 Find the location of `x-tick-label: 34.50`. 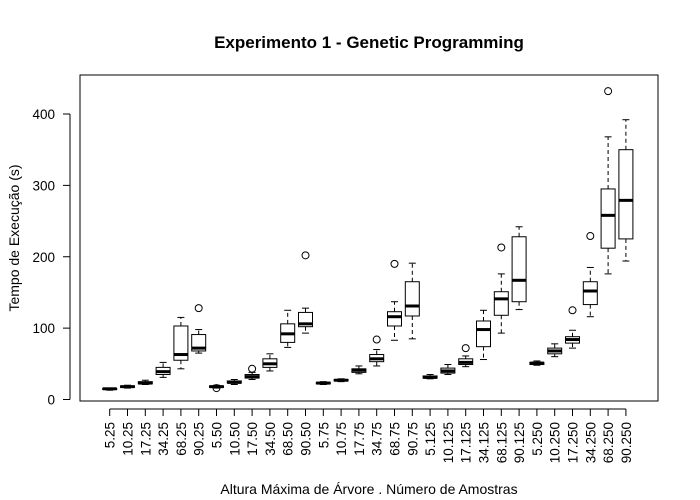

x-tick-label: 34.50 is located at coordinates (270, 439).